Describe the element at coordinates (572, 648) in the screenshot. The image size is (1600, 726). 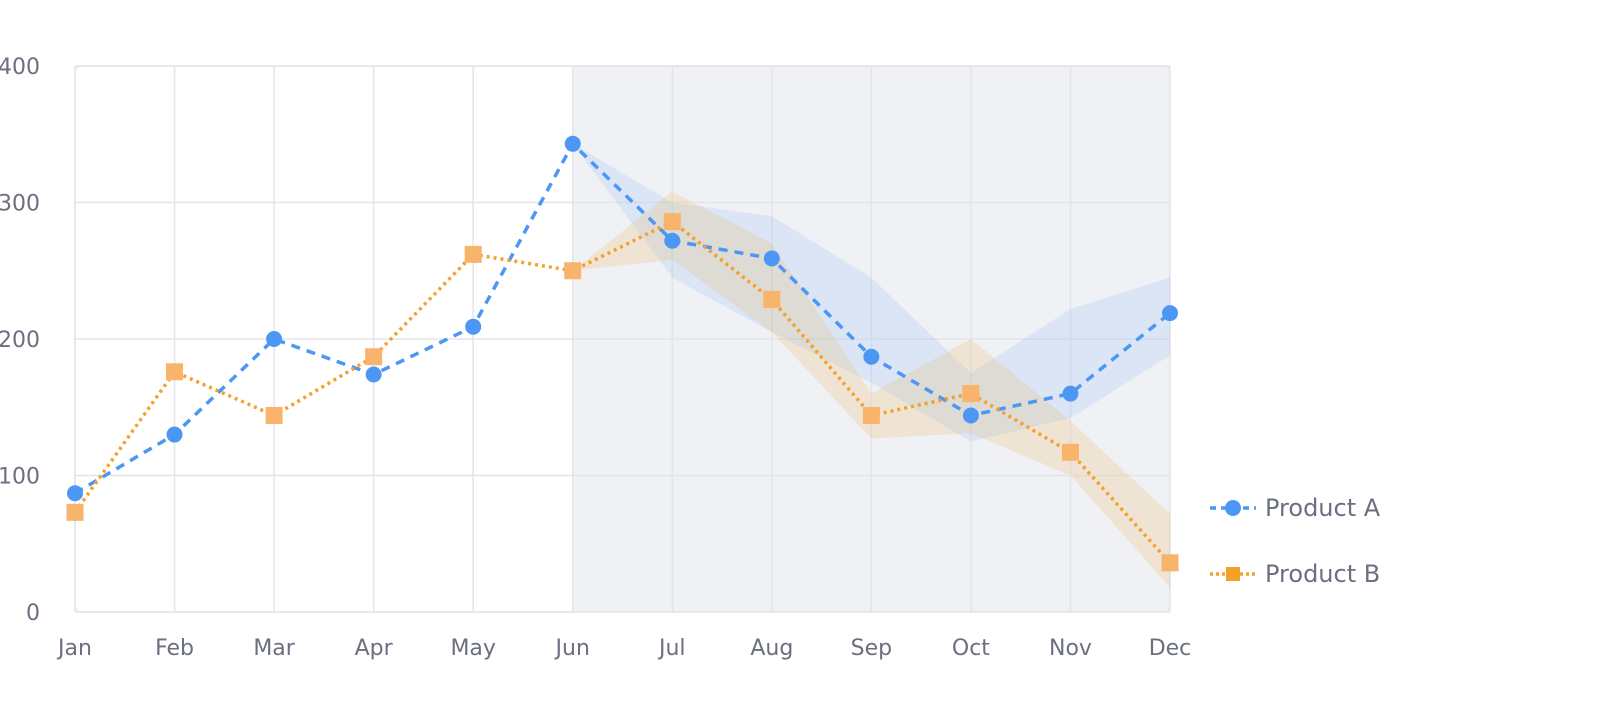
I see `x-tick-label: Jun` at that location.